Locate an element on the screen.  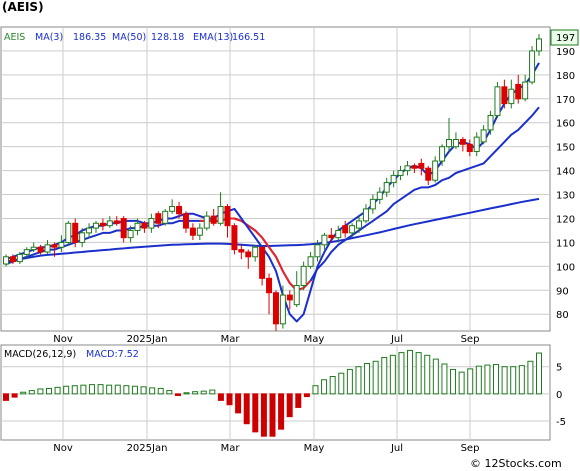
price-y-tick-label: 130 is located at coordinates (565, 196).